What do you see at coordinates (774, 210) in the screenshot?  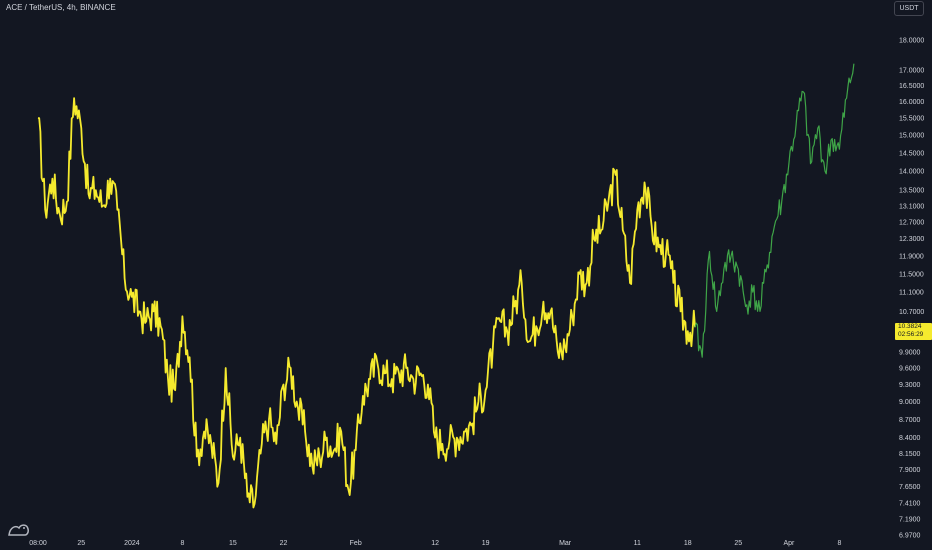 I see `price-projection-line` at bounding box center [774, 210].